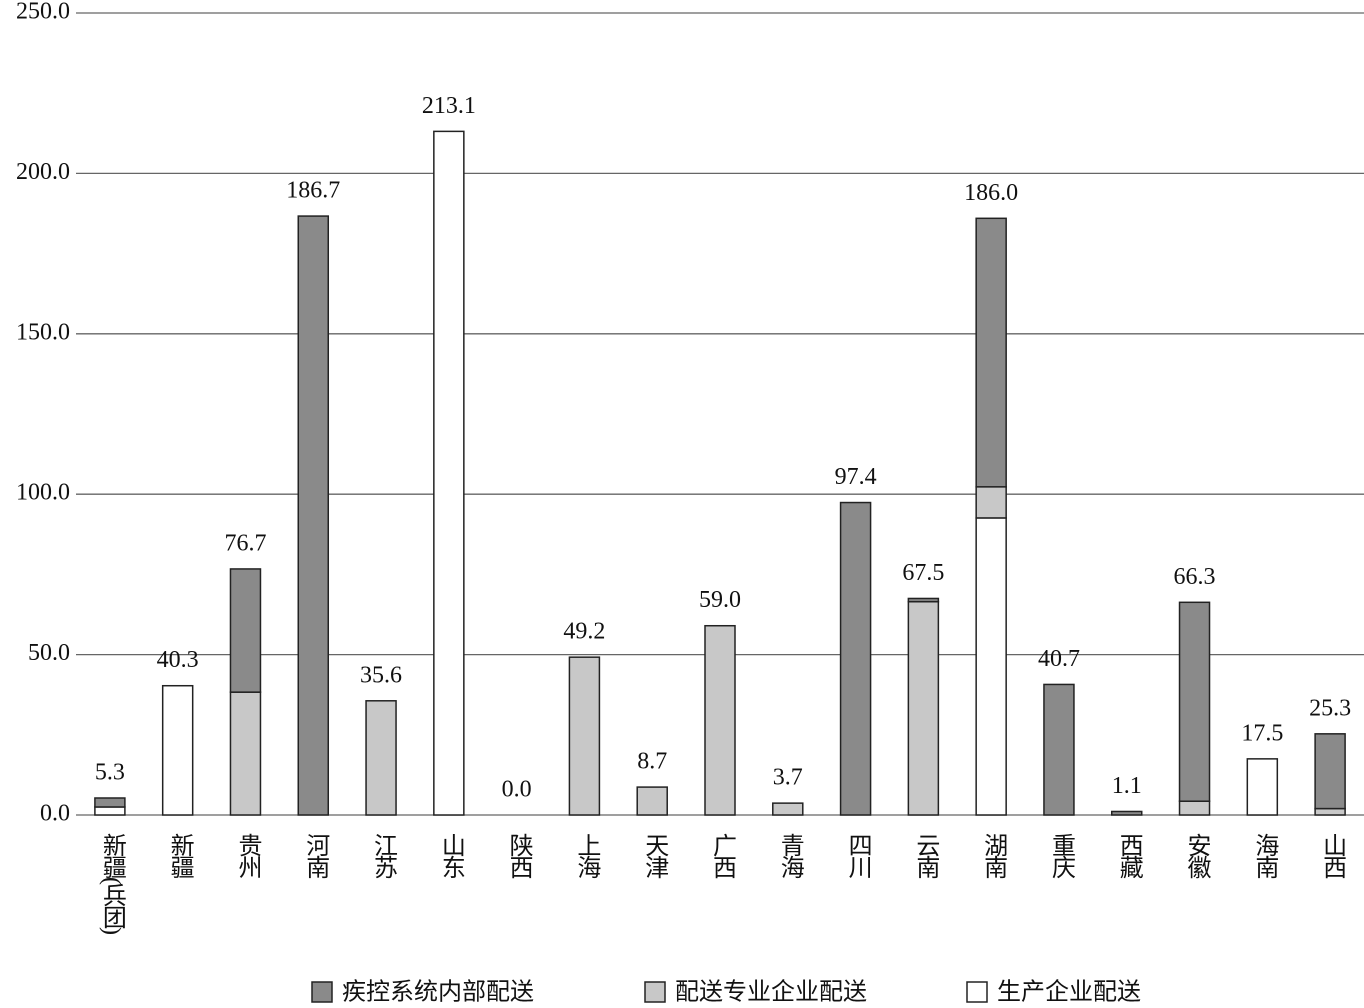 The width and height of the screenshot is (1364, 1008). I want to click on x-tick-label: 山东, so click(450, 855).